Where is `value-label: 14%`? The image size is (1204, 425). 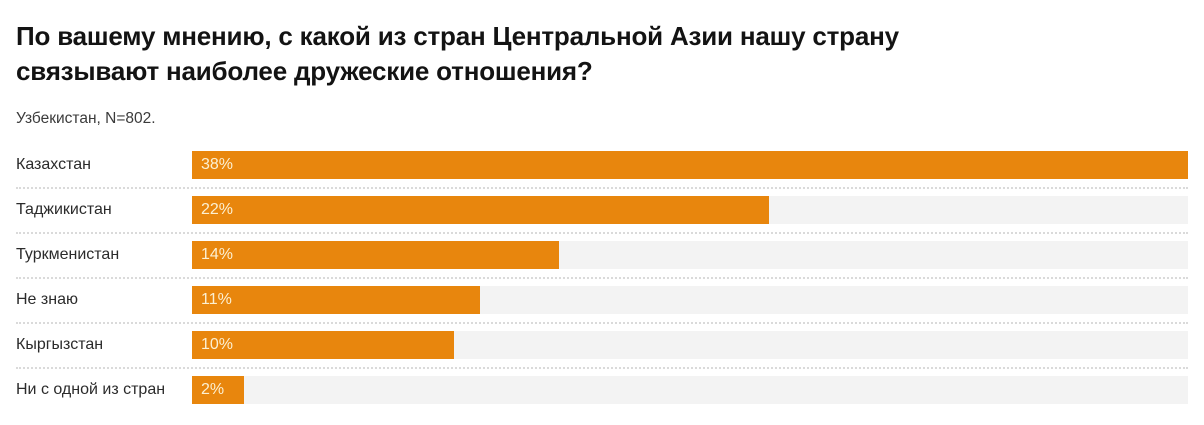 value-label: 14% is located at coordinates (217, 254).